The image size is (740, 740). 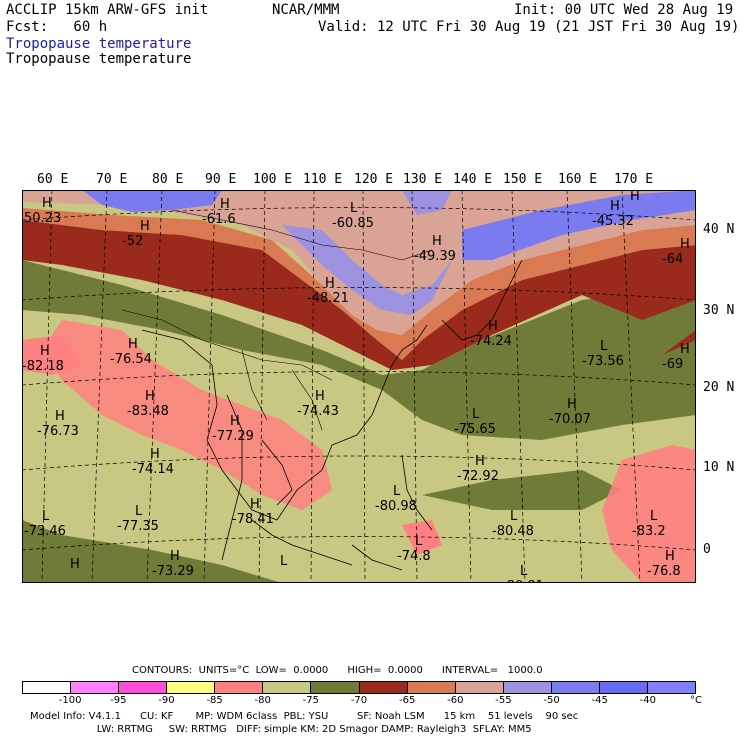 I want to click on colorbar-label: -55, so click(x=503, y=700).